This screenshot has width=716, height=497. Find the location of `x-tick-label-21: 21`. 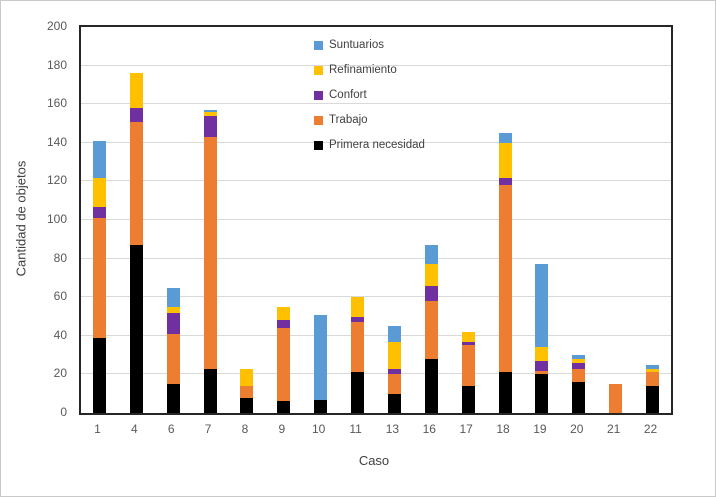

x-tick-label-21: 21 is located at coordinates (614, 429).